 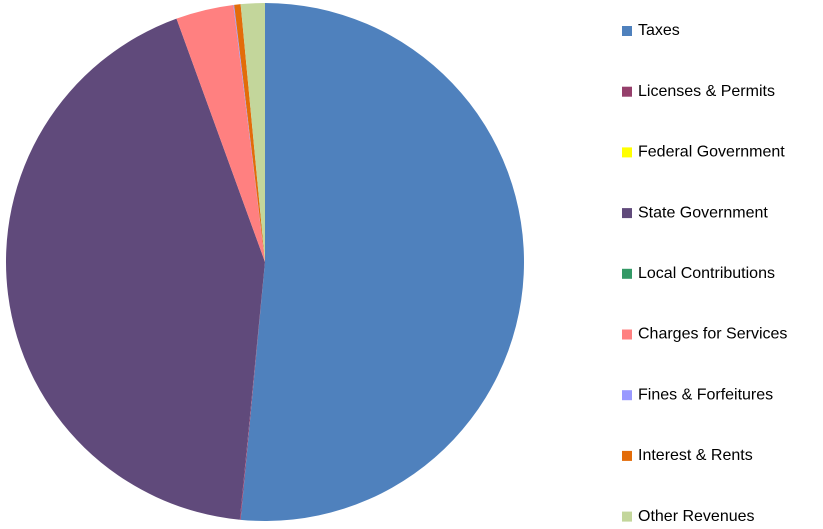 What do you see at coordinates (659, 30) in the screenshot?
I see `legend-label: Taxes` at bounding box center [659, 30].